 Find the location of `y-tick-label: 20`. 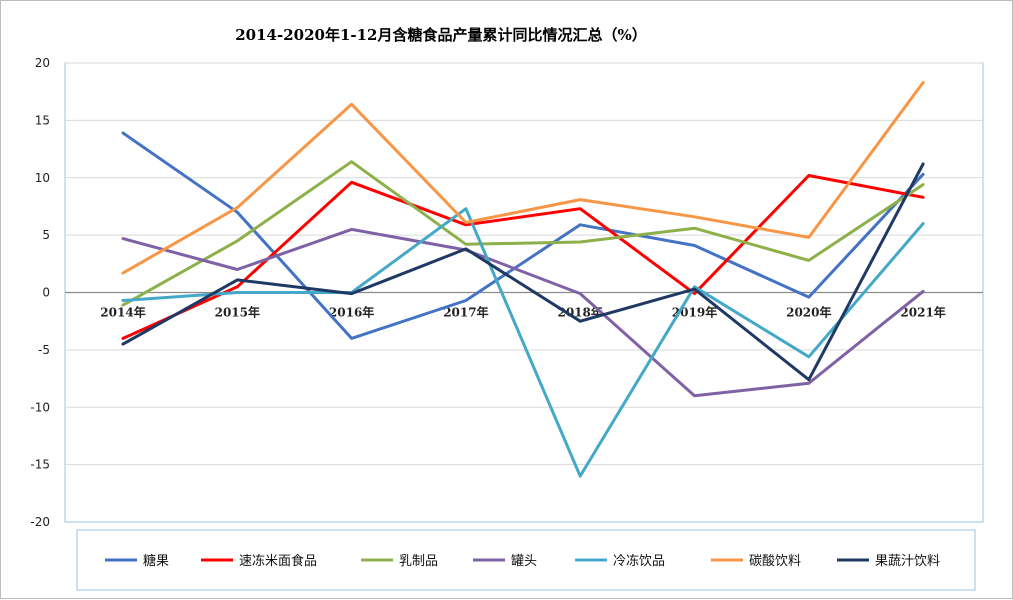

y-tick-label: 20 is located at coordinates (42, 63).